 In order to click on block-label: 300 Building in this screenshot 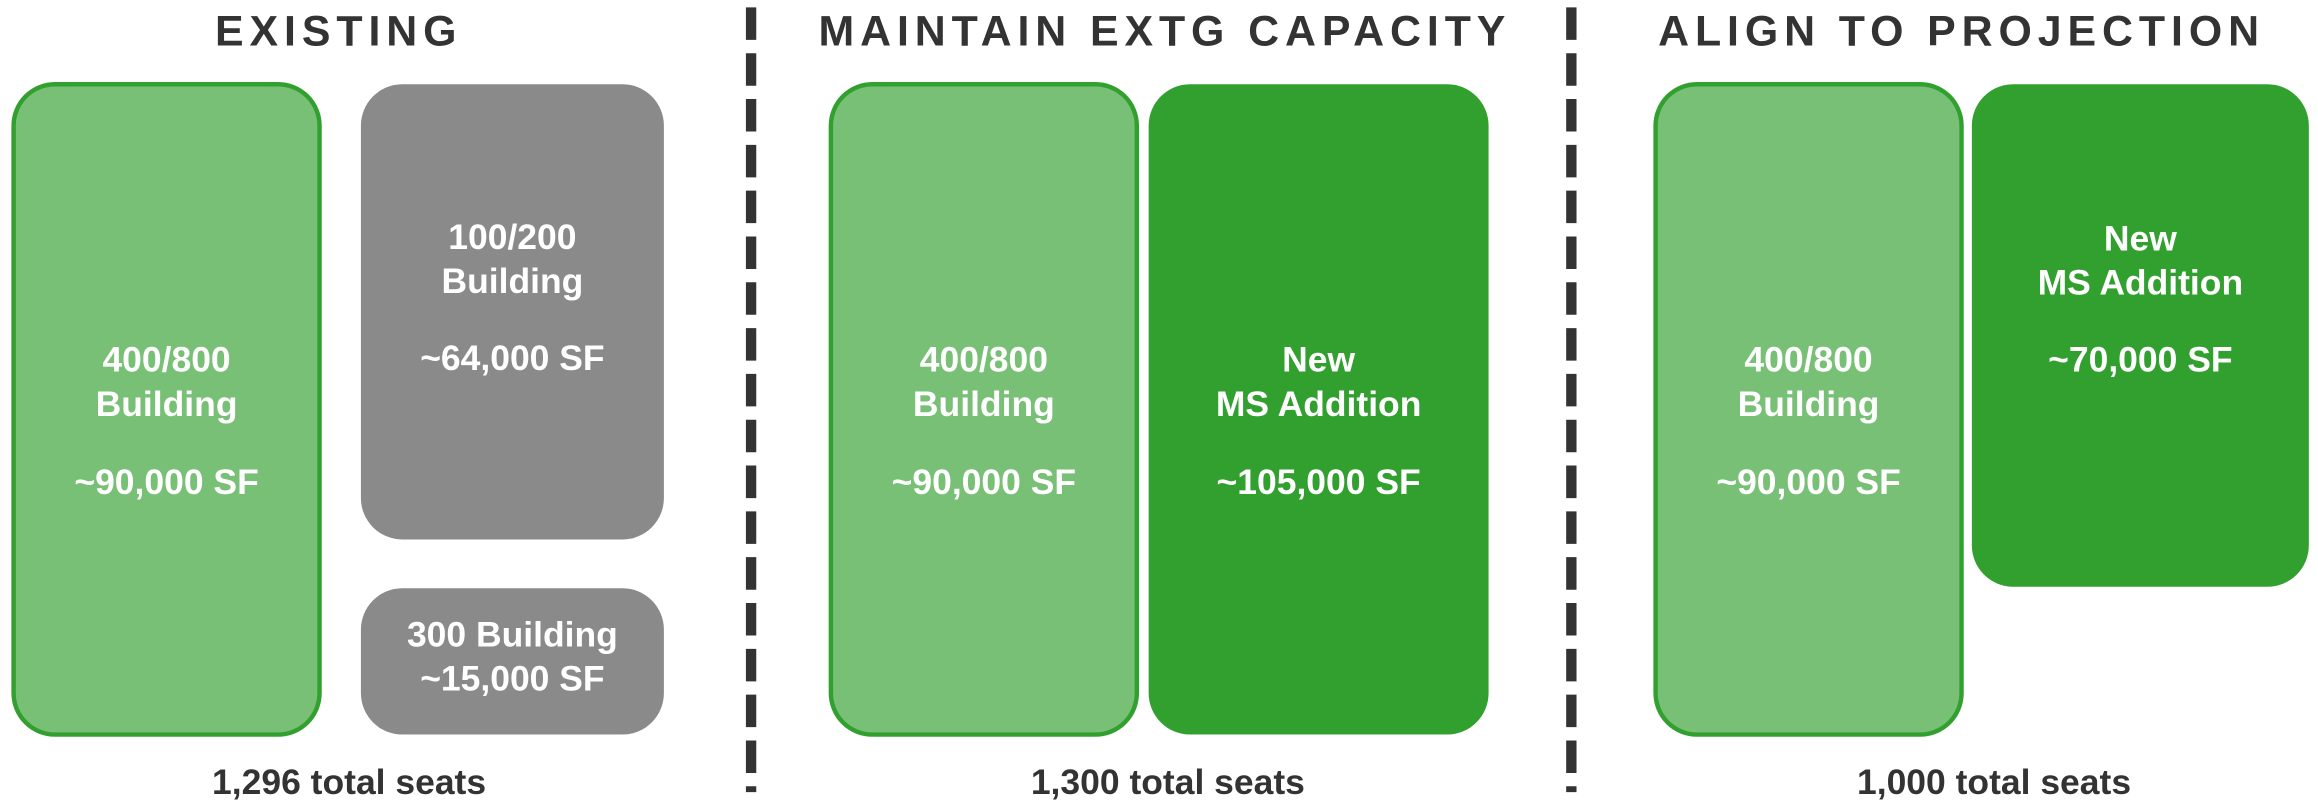, I will do `click(512, 634)`.